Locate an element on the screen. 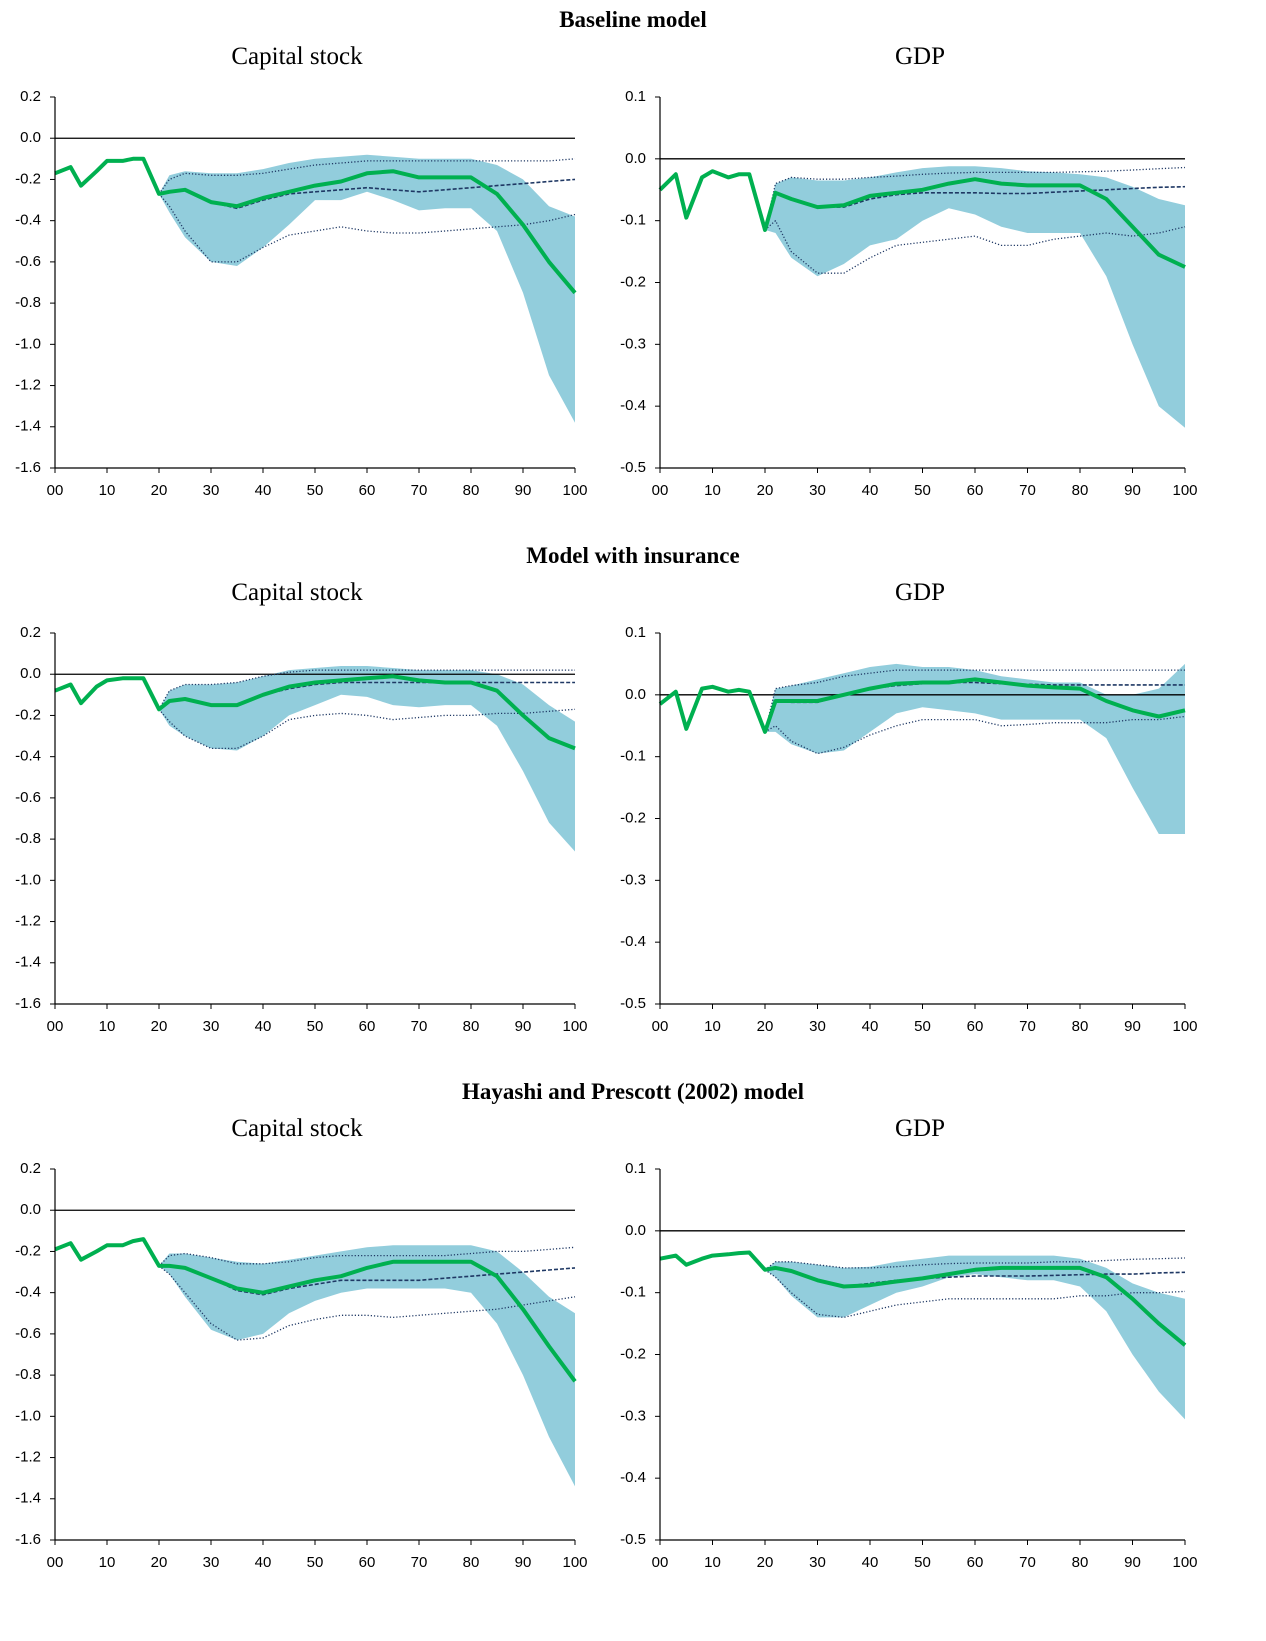 This screenshot has width=1266, height=1641. y-tick-label: -0.8 is located at coordinates (28, 1374).